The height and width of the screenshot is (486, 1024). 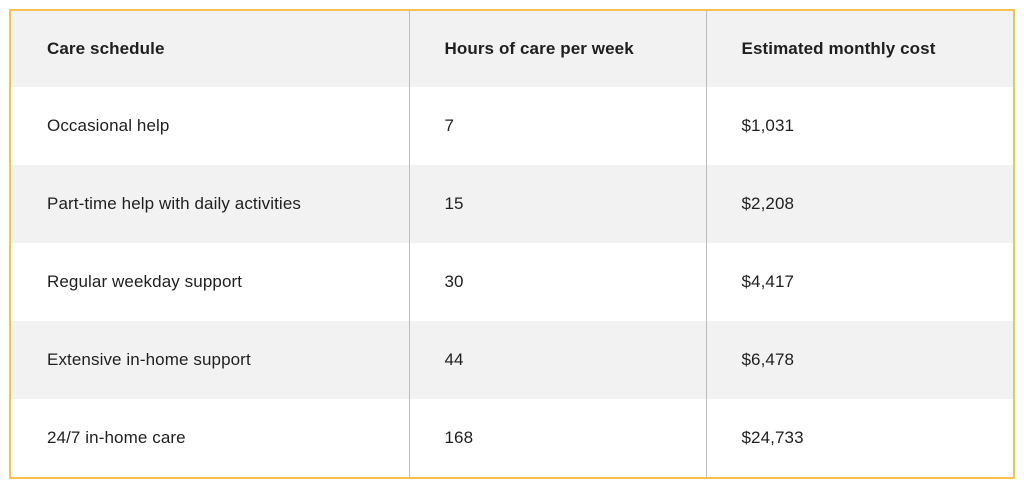 I want to click on cell-hours-per-week: 30, so click(x=557, y=282).